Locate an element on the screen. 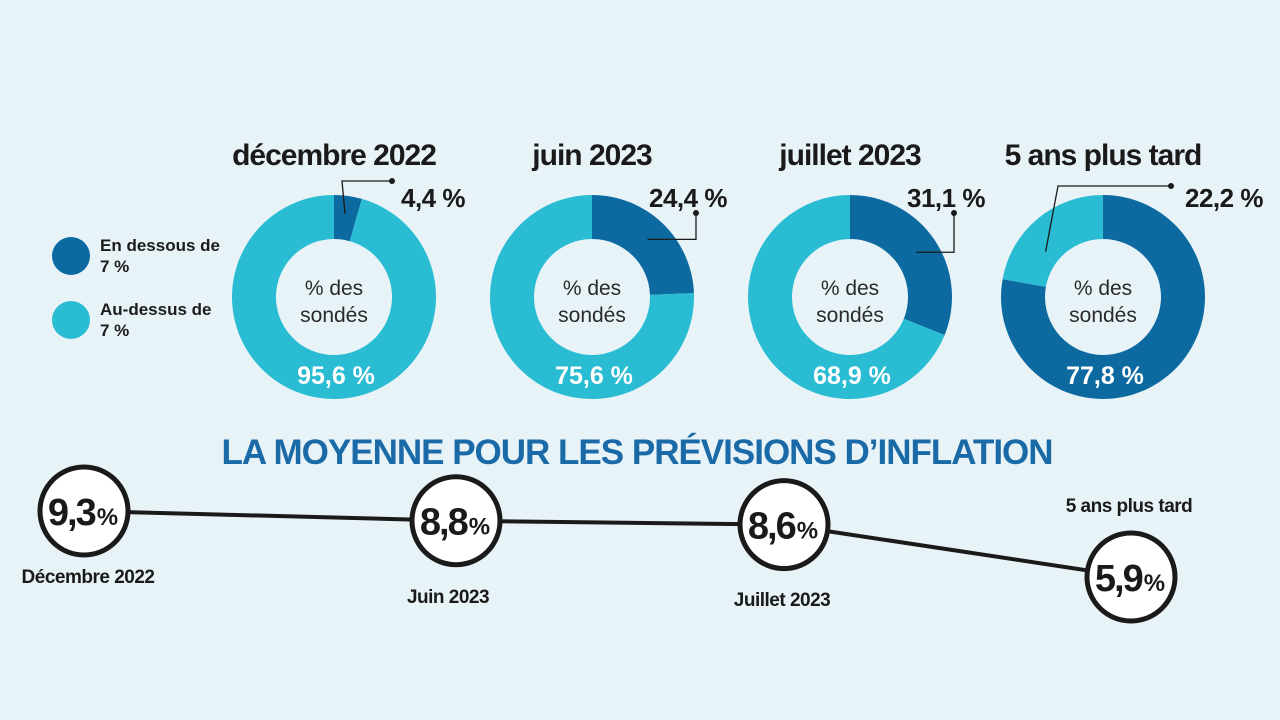 This screenshot has width=1280, height=720. legend-swatch-above is located at coordinates (71, 320).